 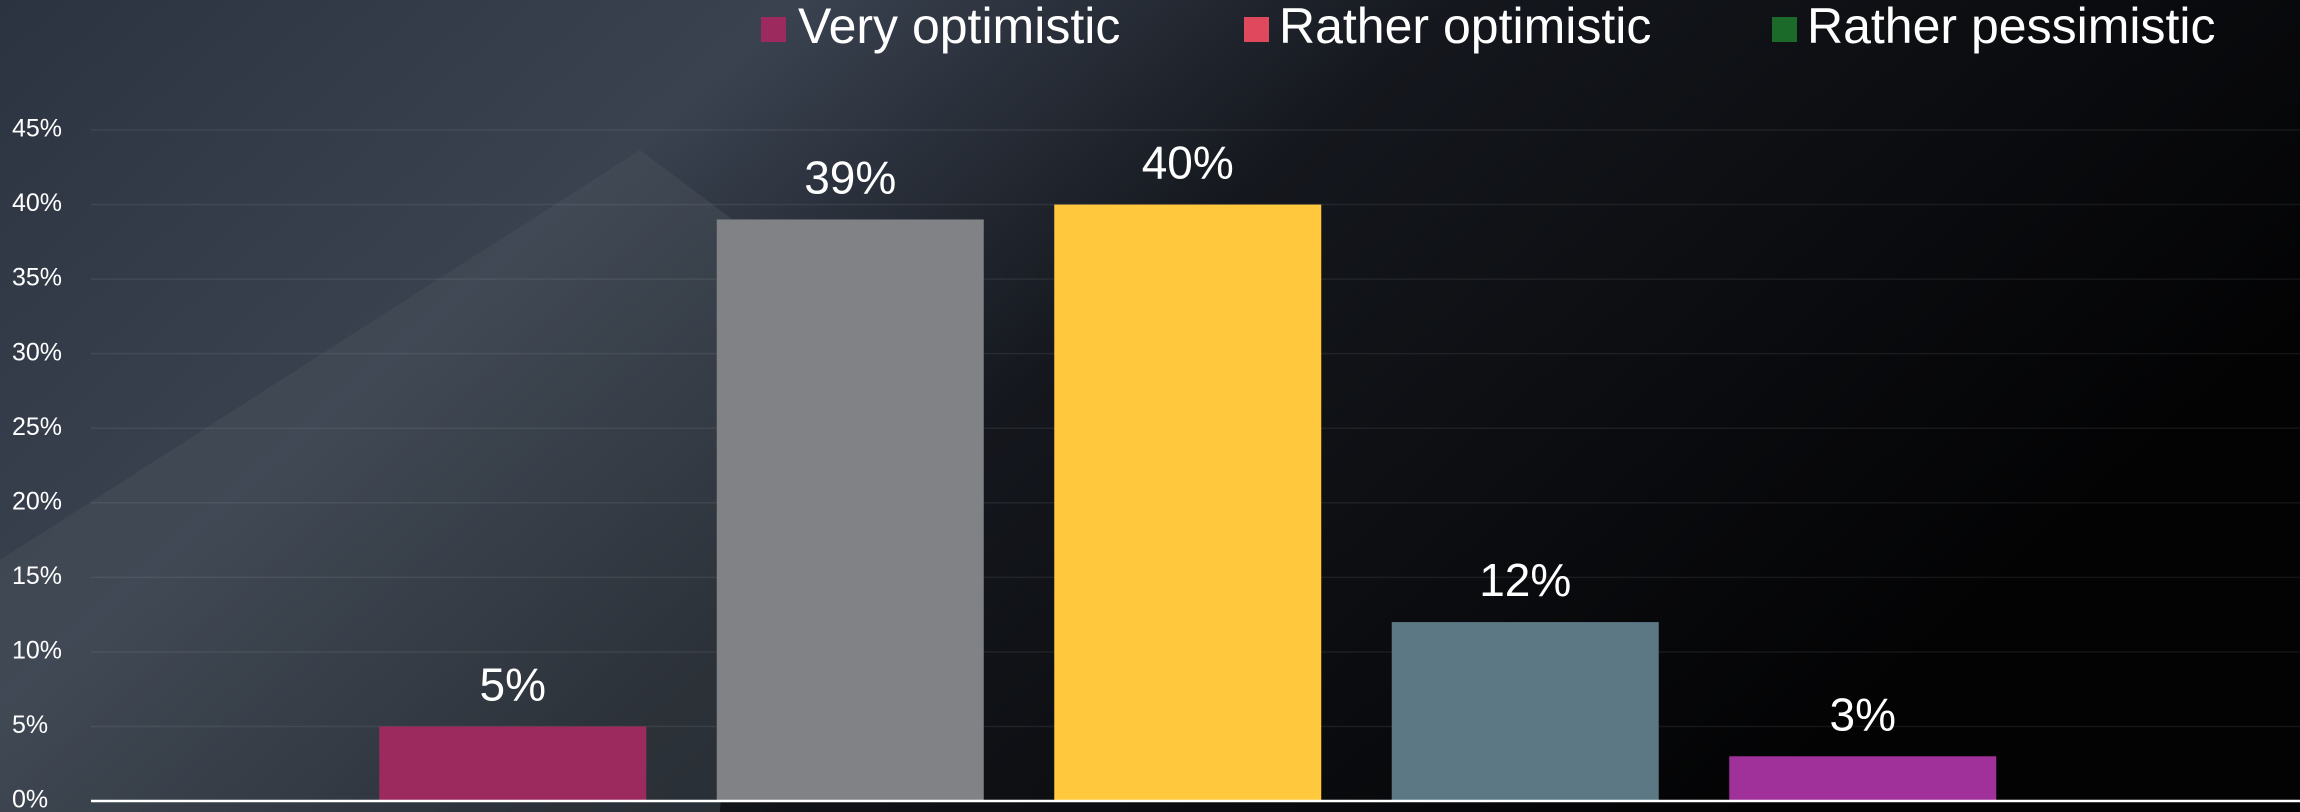 I want to click on value-label: 12%, so click(x=1525, y=580).